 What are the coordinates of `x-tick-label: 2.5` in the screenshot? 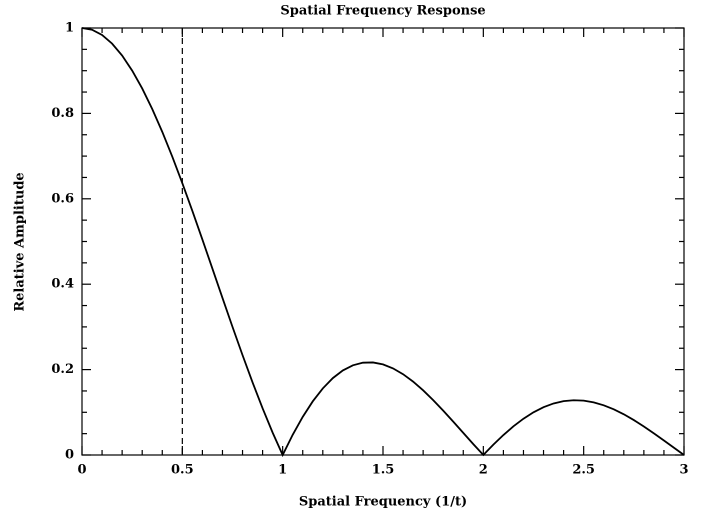 It's located at (583, 470).